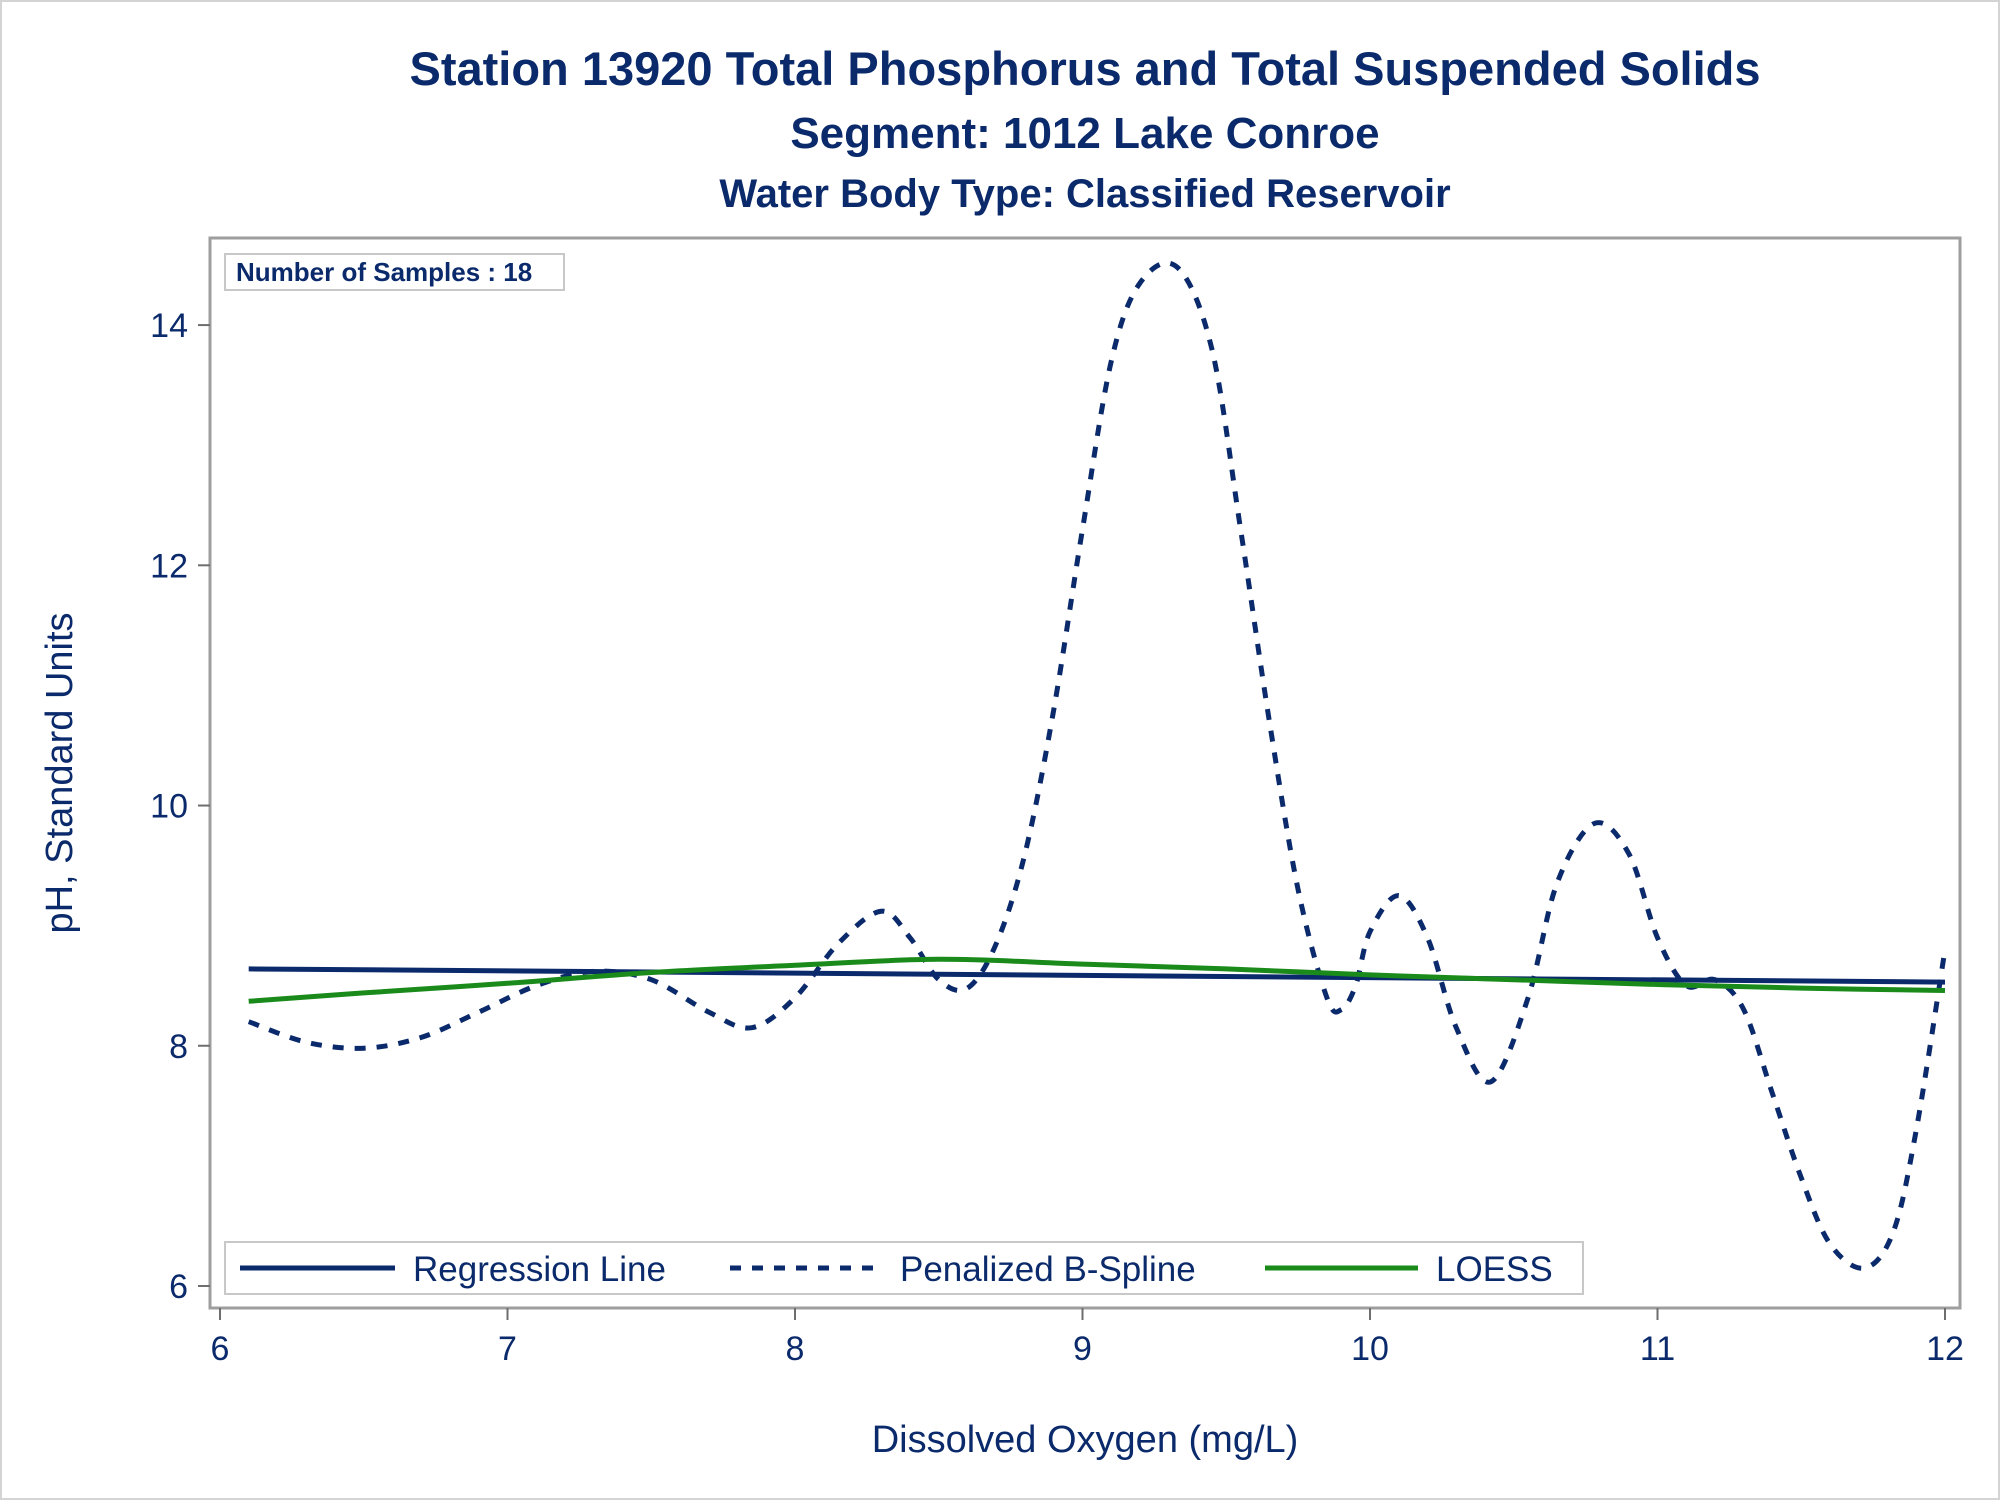  I want to click on chart-subtitle: Segment: 1012 Lake Conroe, so click(1084, 133).